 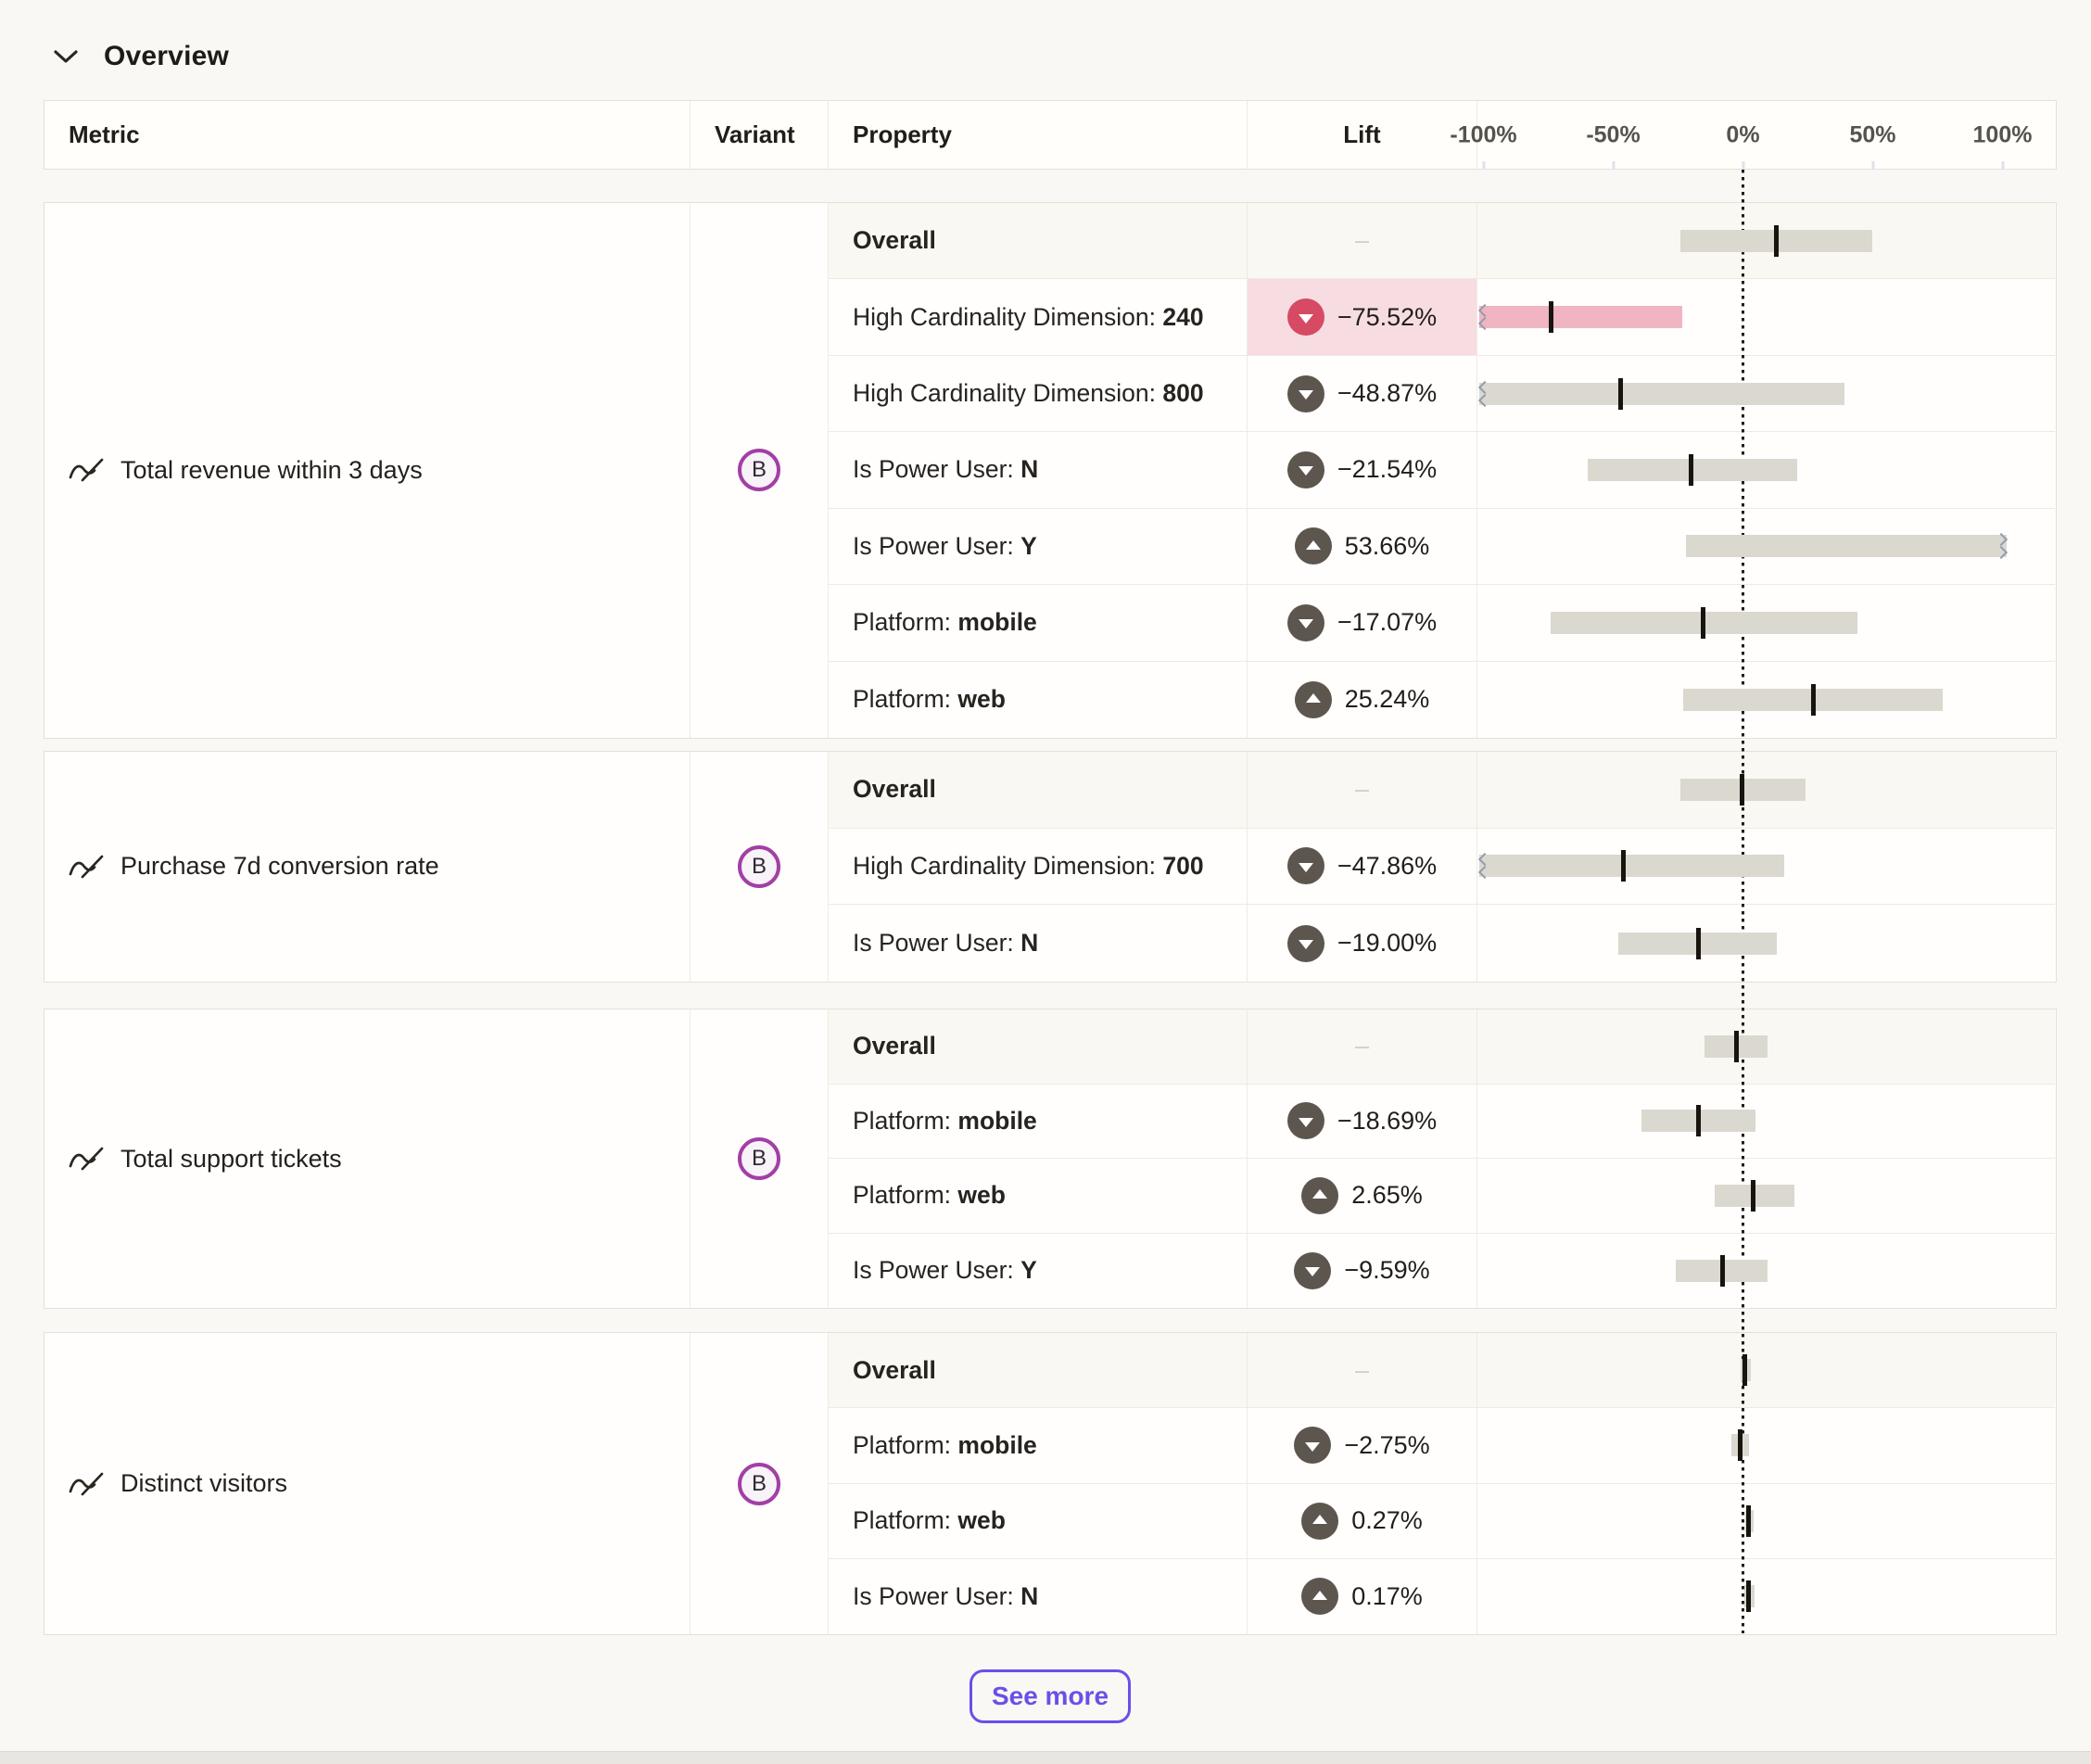 I want to click on property-label: Overall, so click(x=894, y=241).